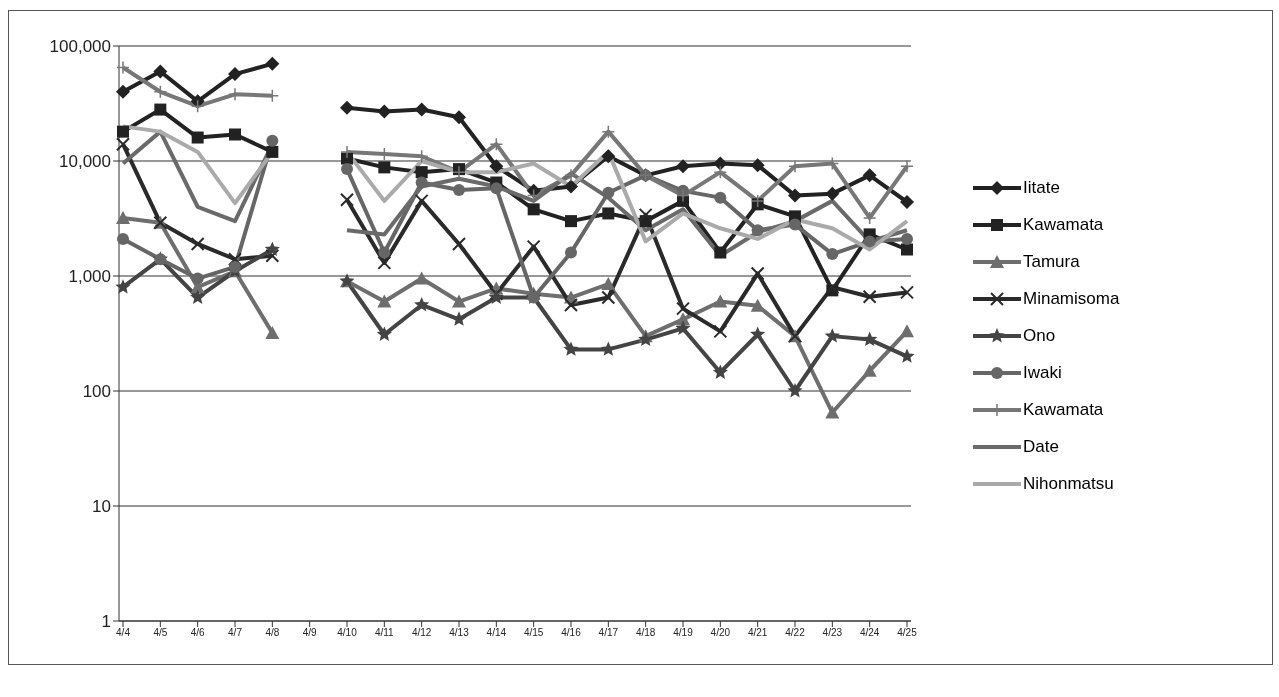 Image resolution: width=1279 pixels, height=697 pixels. What do you see at coordinates (832, 633) in the screenshot?
I see `x-tick-label: 4/23` at bounding box center [832, 633].